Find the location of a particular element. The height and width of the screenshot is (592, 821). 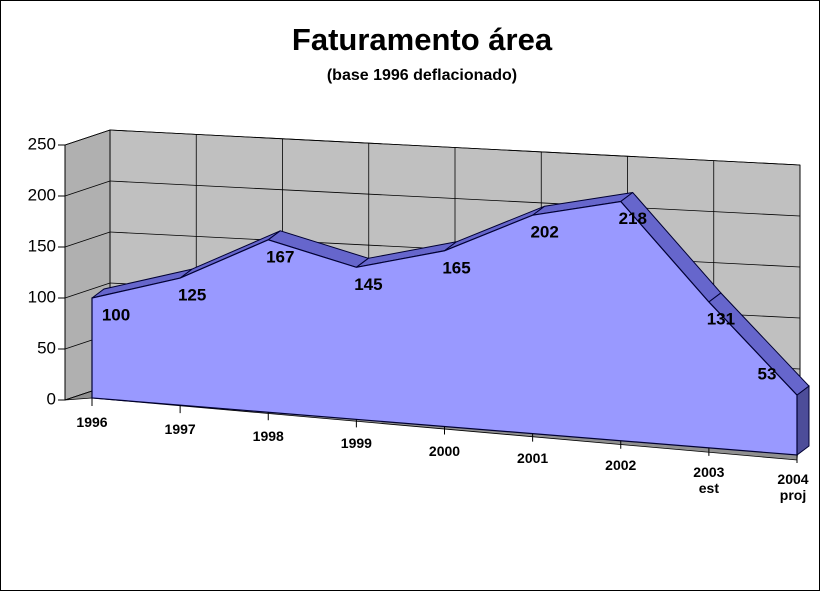

x-tick-label: 2001 is located at coordinates (533, 457).